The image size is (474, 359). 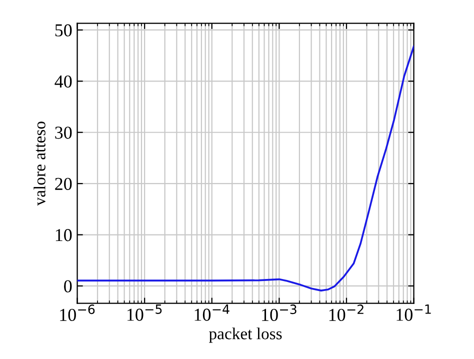 I want to click on x-tick-label: 10$^{−2}$, so click(x=346, y=313).